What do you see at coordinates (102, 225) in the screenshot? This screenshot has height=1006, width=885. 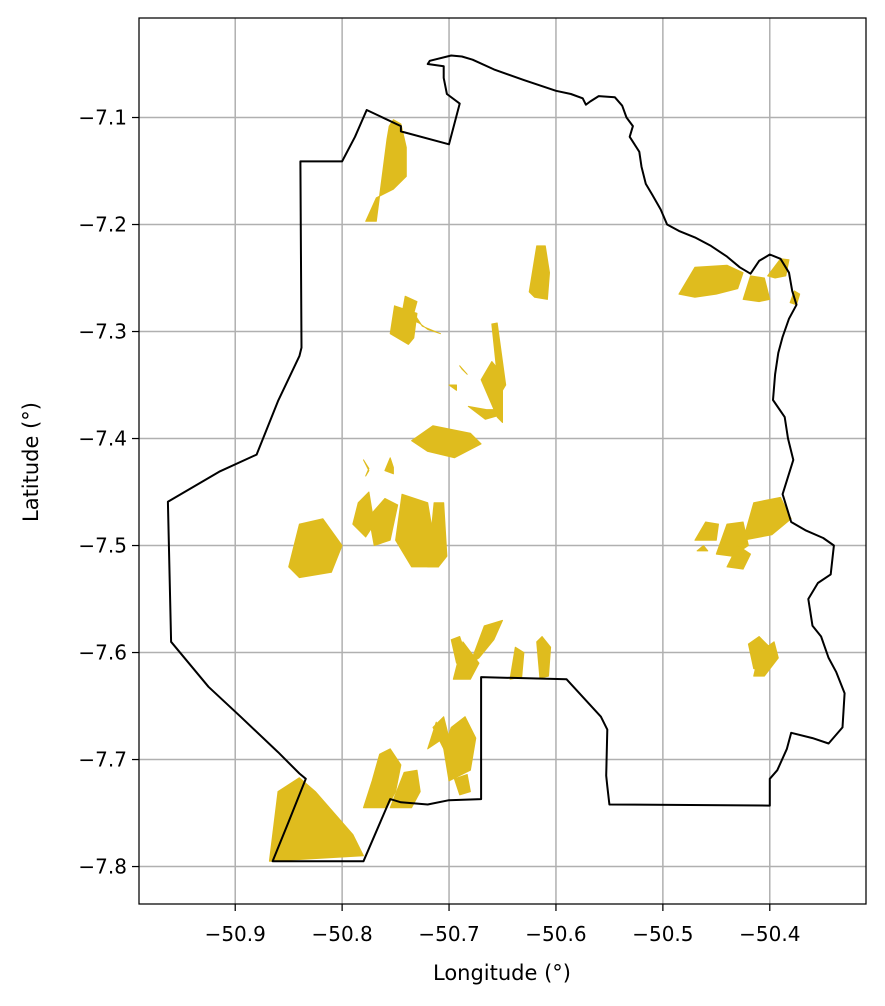 I see `y-tick-label: −7.2` at bounding box center [102, 225].